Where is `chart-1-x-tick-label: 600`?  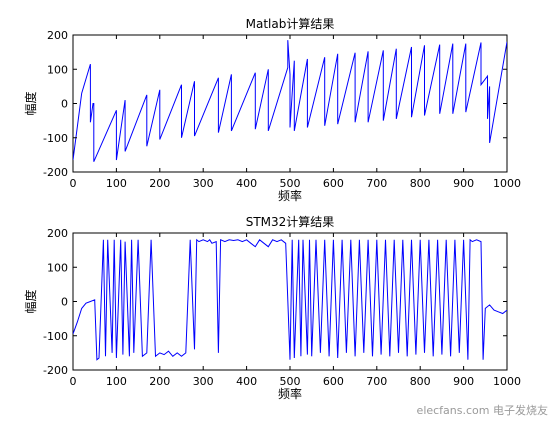
chart-1-x-tick-label: 600 is located at coordinates (333, 183).